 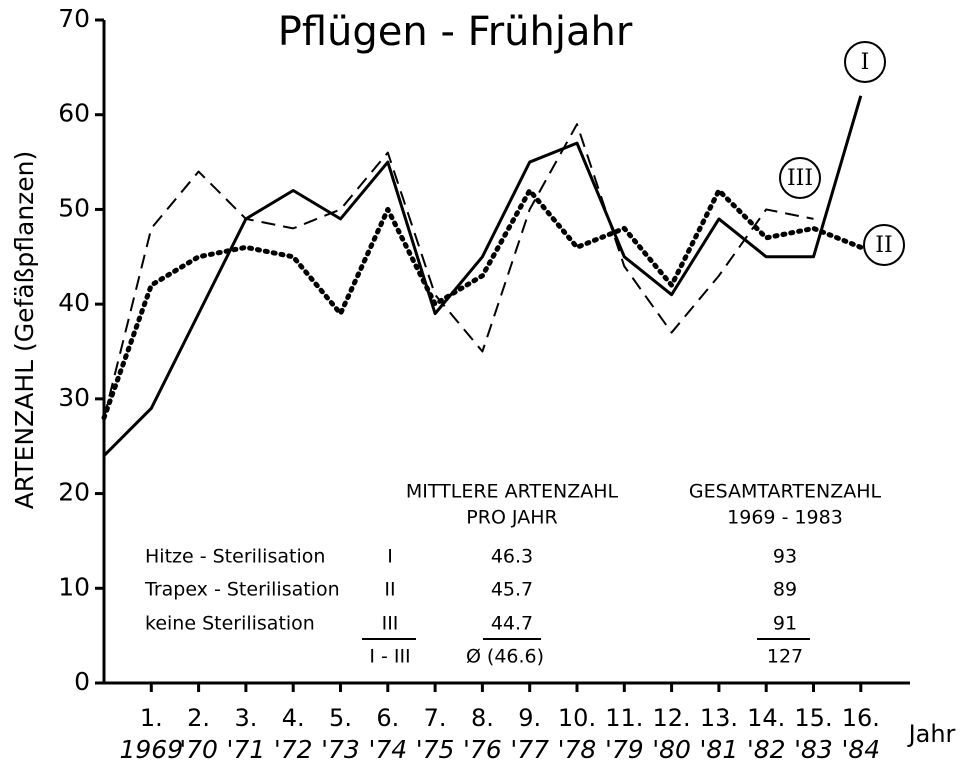 What do you see at coordinates (387, 749) in the screenshot?
I see `x-tick-year: '74` at bounding box center [387, 749].